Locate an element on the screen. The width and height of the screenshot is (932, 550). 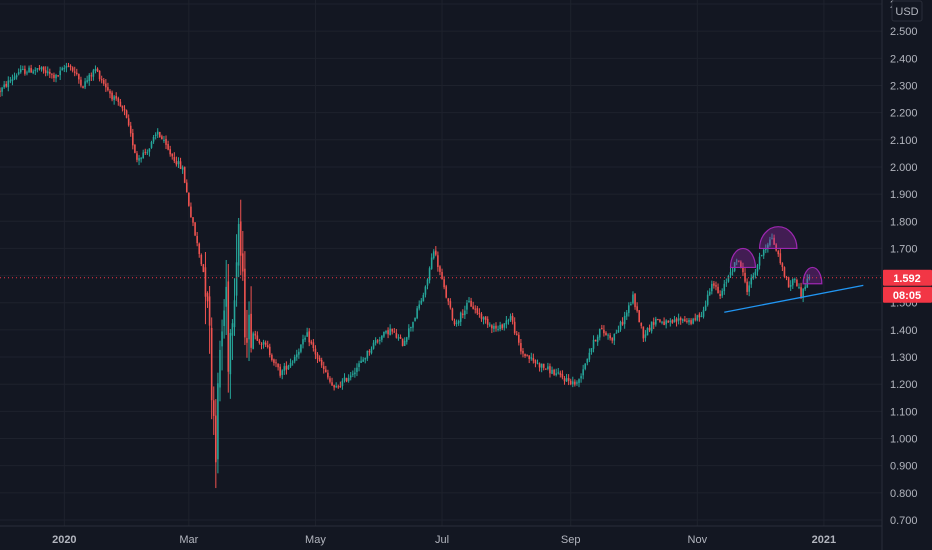
y-tick-label: 2.500 is located at coordinates (904, 32).